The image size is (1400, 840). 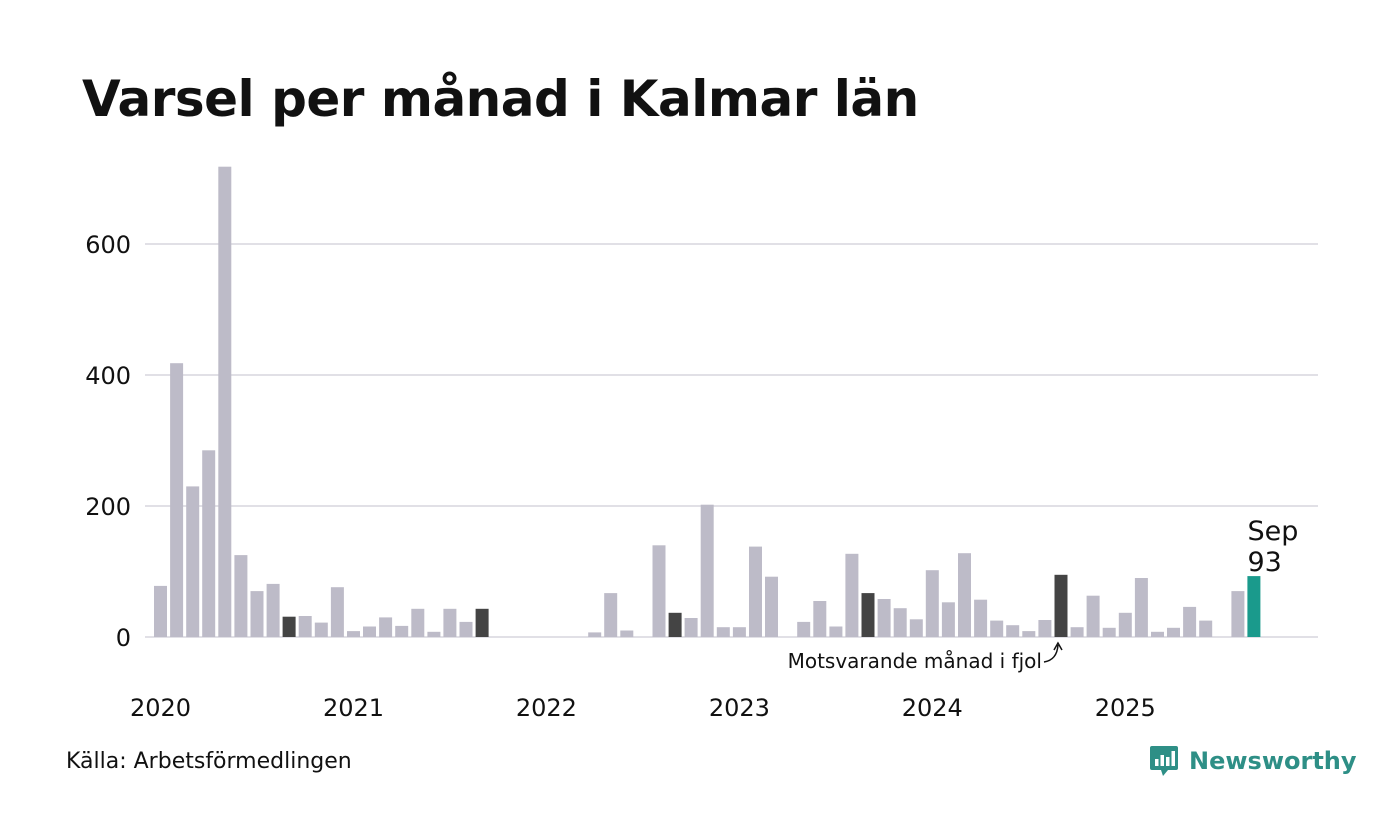 What do you see at coordinates (209, 761) in the screenshot?
I see `source-note: Källa: Arbetsförmedlingen` at bounding box center [209, 761].